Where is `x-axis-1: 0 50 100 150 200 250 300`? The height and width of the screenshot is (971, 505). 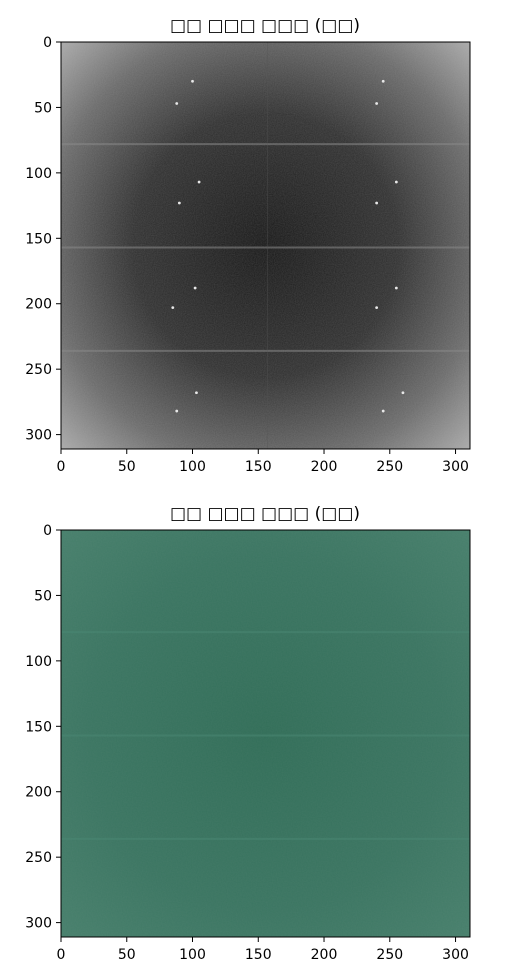
x-axis-1: 0 50 100 150 200 250 300 is located at coordinates (263, 462).